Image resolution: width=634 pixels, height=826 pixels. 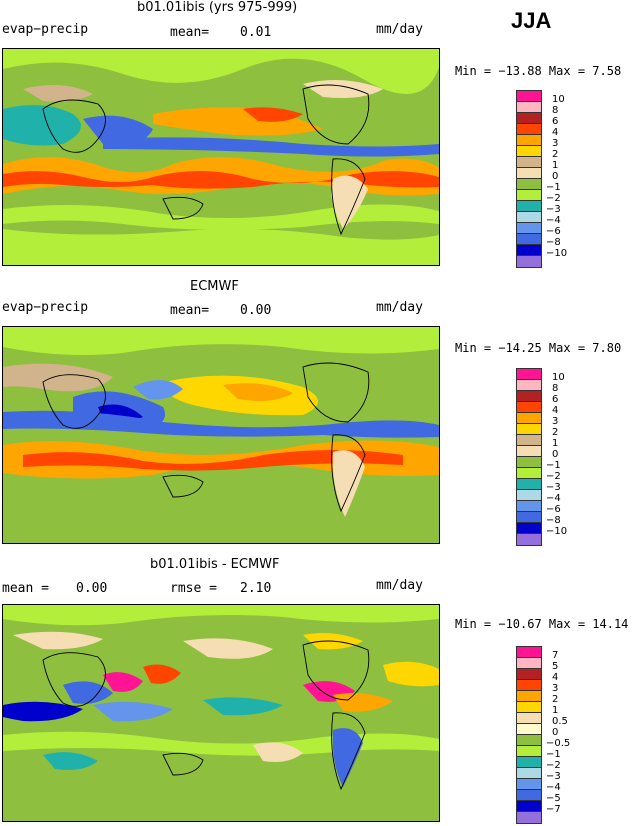 I want to click on panel3-colorbar: 7 5 4 3 2 1 0.5 0 −0.5 −1 −2 −3 −4 −5 −7, so click(x=546, y=736).